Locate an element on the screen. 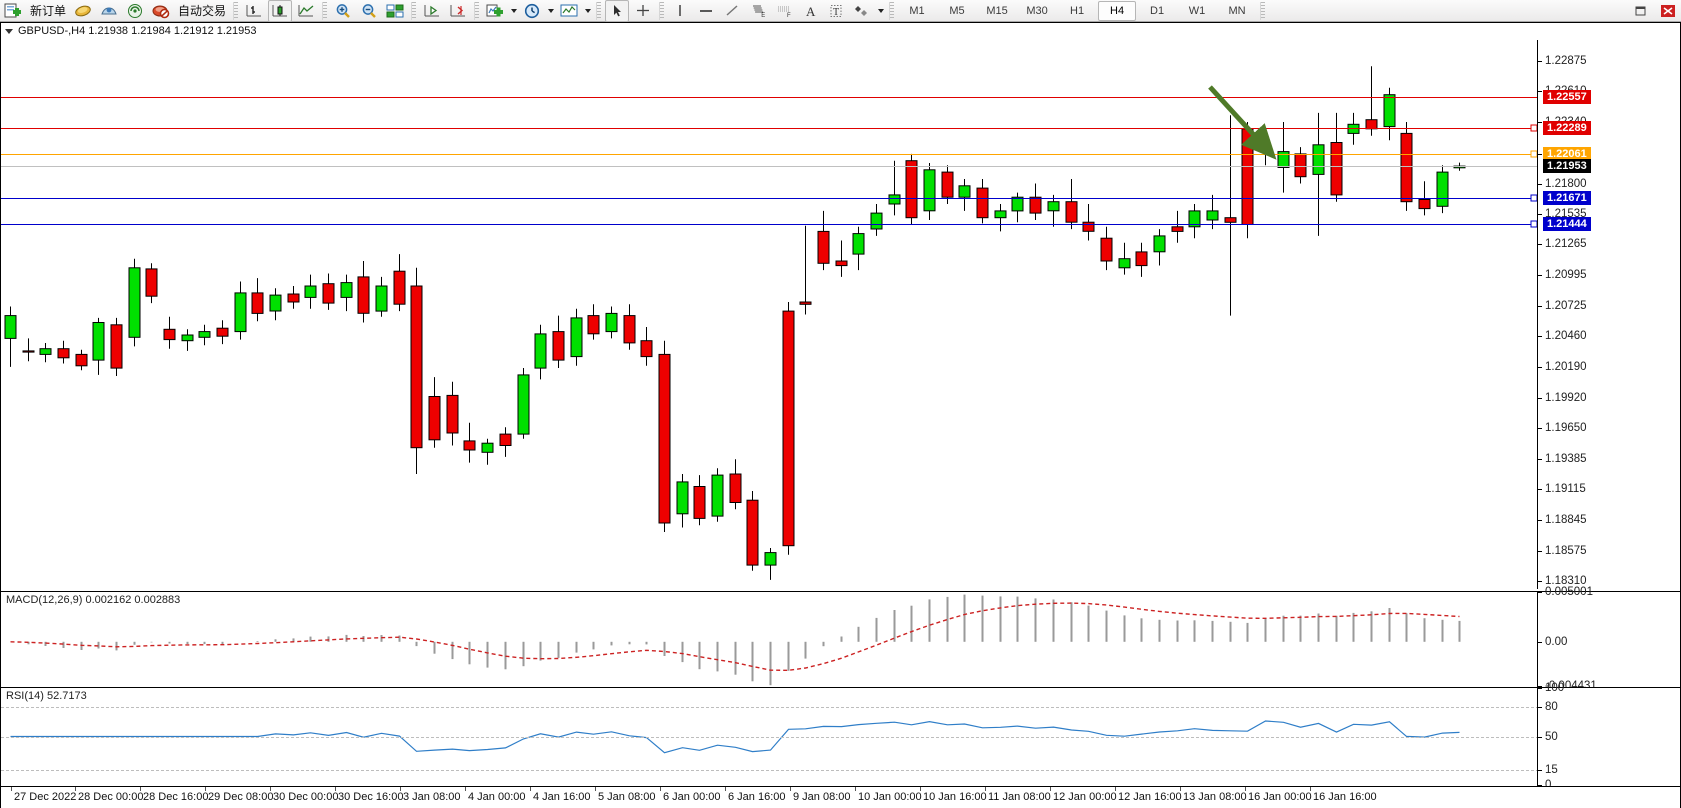 This screenshot has width=1681, height=808. templates-icon is located at coordinates (569, 11).